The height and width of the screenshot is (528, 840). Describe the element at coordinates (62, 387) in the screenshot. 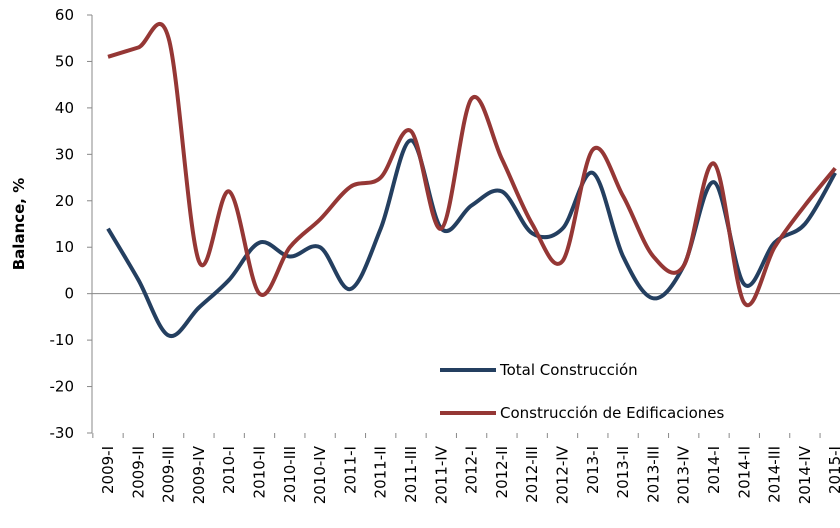

I see `y-tick-label: -20` at that location.